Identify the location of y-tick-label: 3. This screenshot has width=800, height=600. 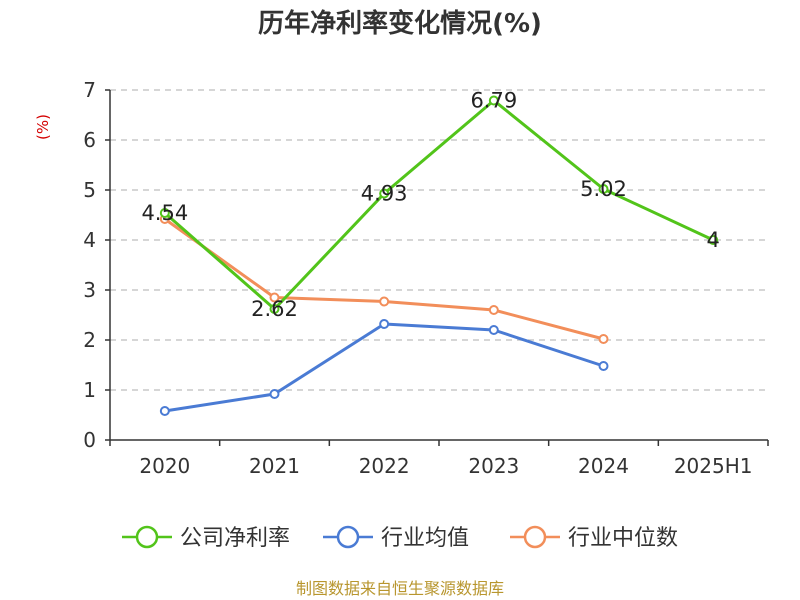
(89, 290).